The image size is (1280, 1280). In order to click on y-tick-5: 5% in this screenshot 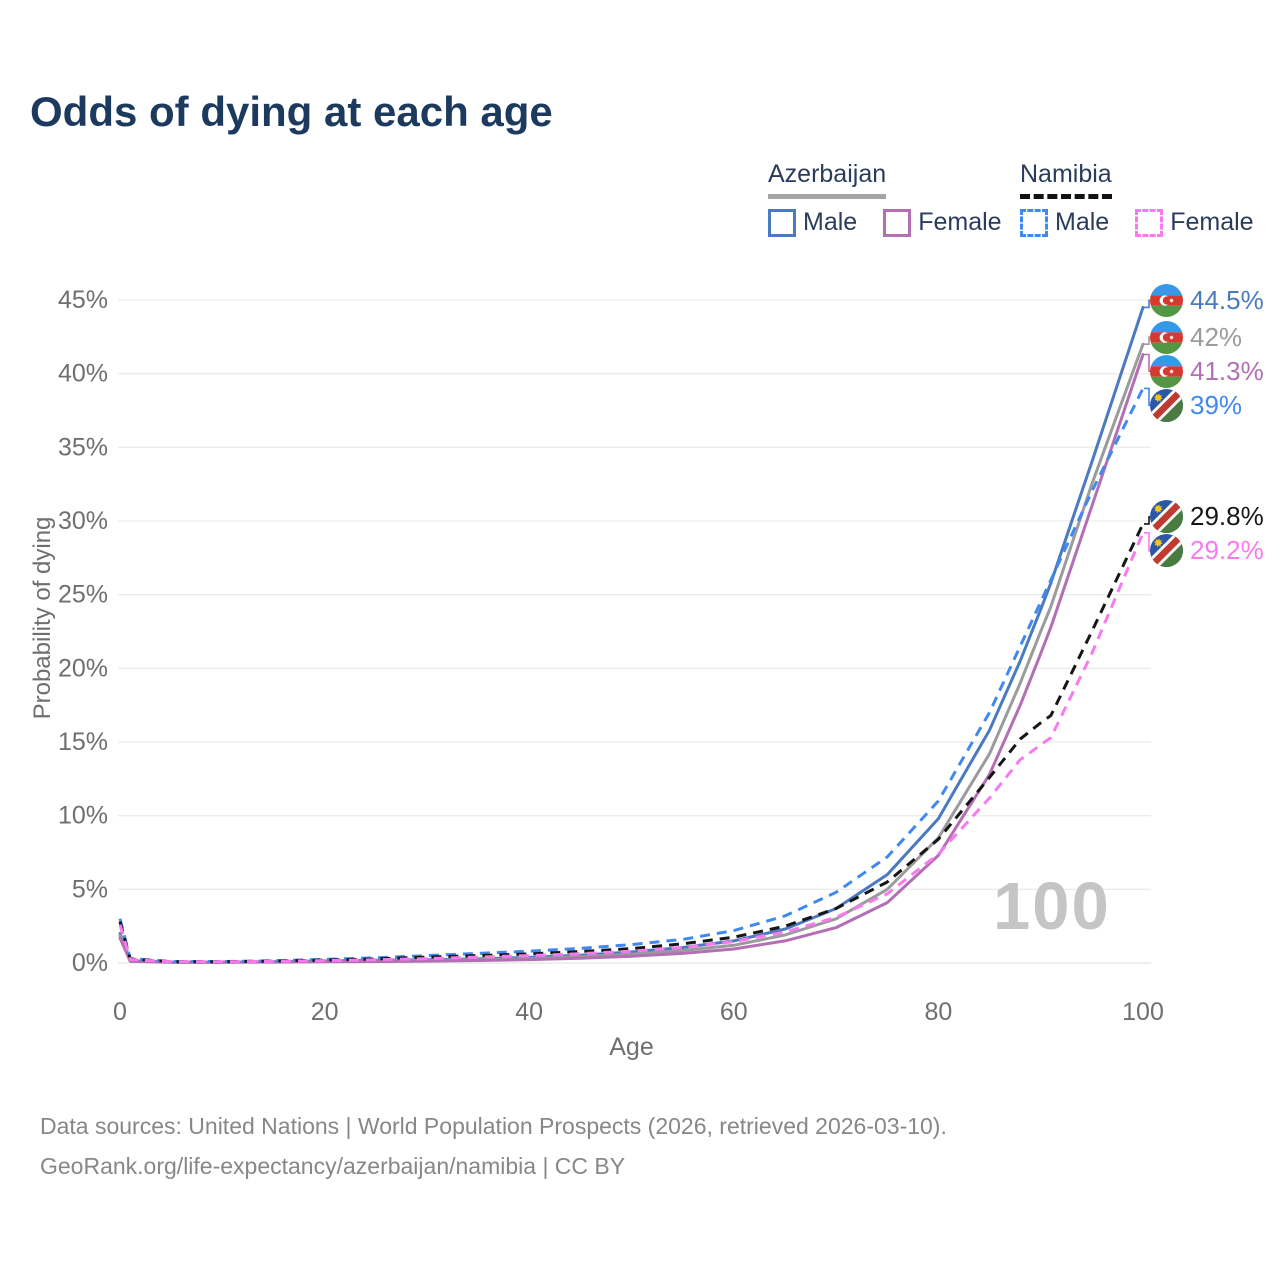, I will do `click(90, 889)`.